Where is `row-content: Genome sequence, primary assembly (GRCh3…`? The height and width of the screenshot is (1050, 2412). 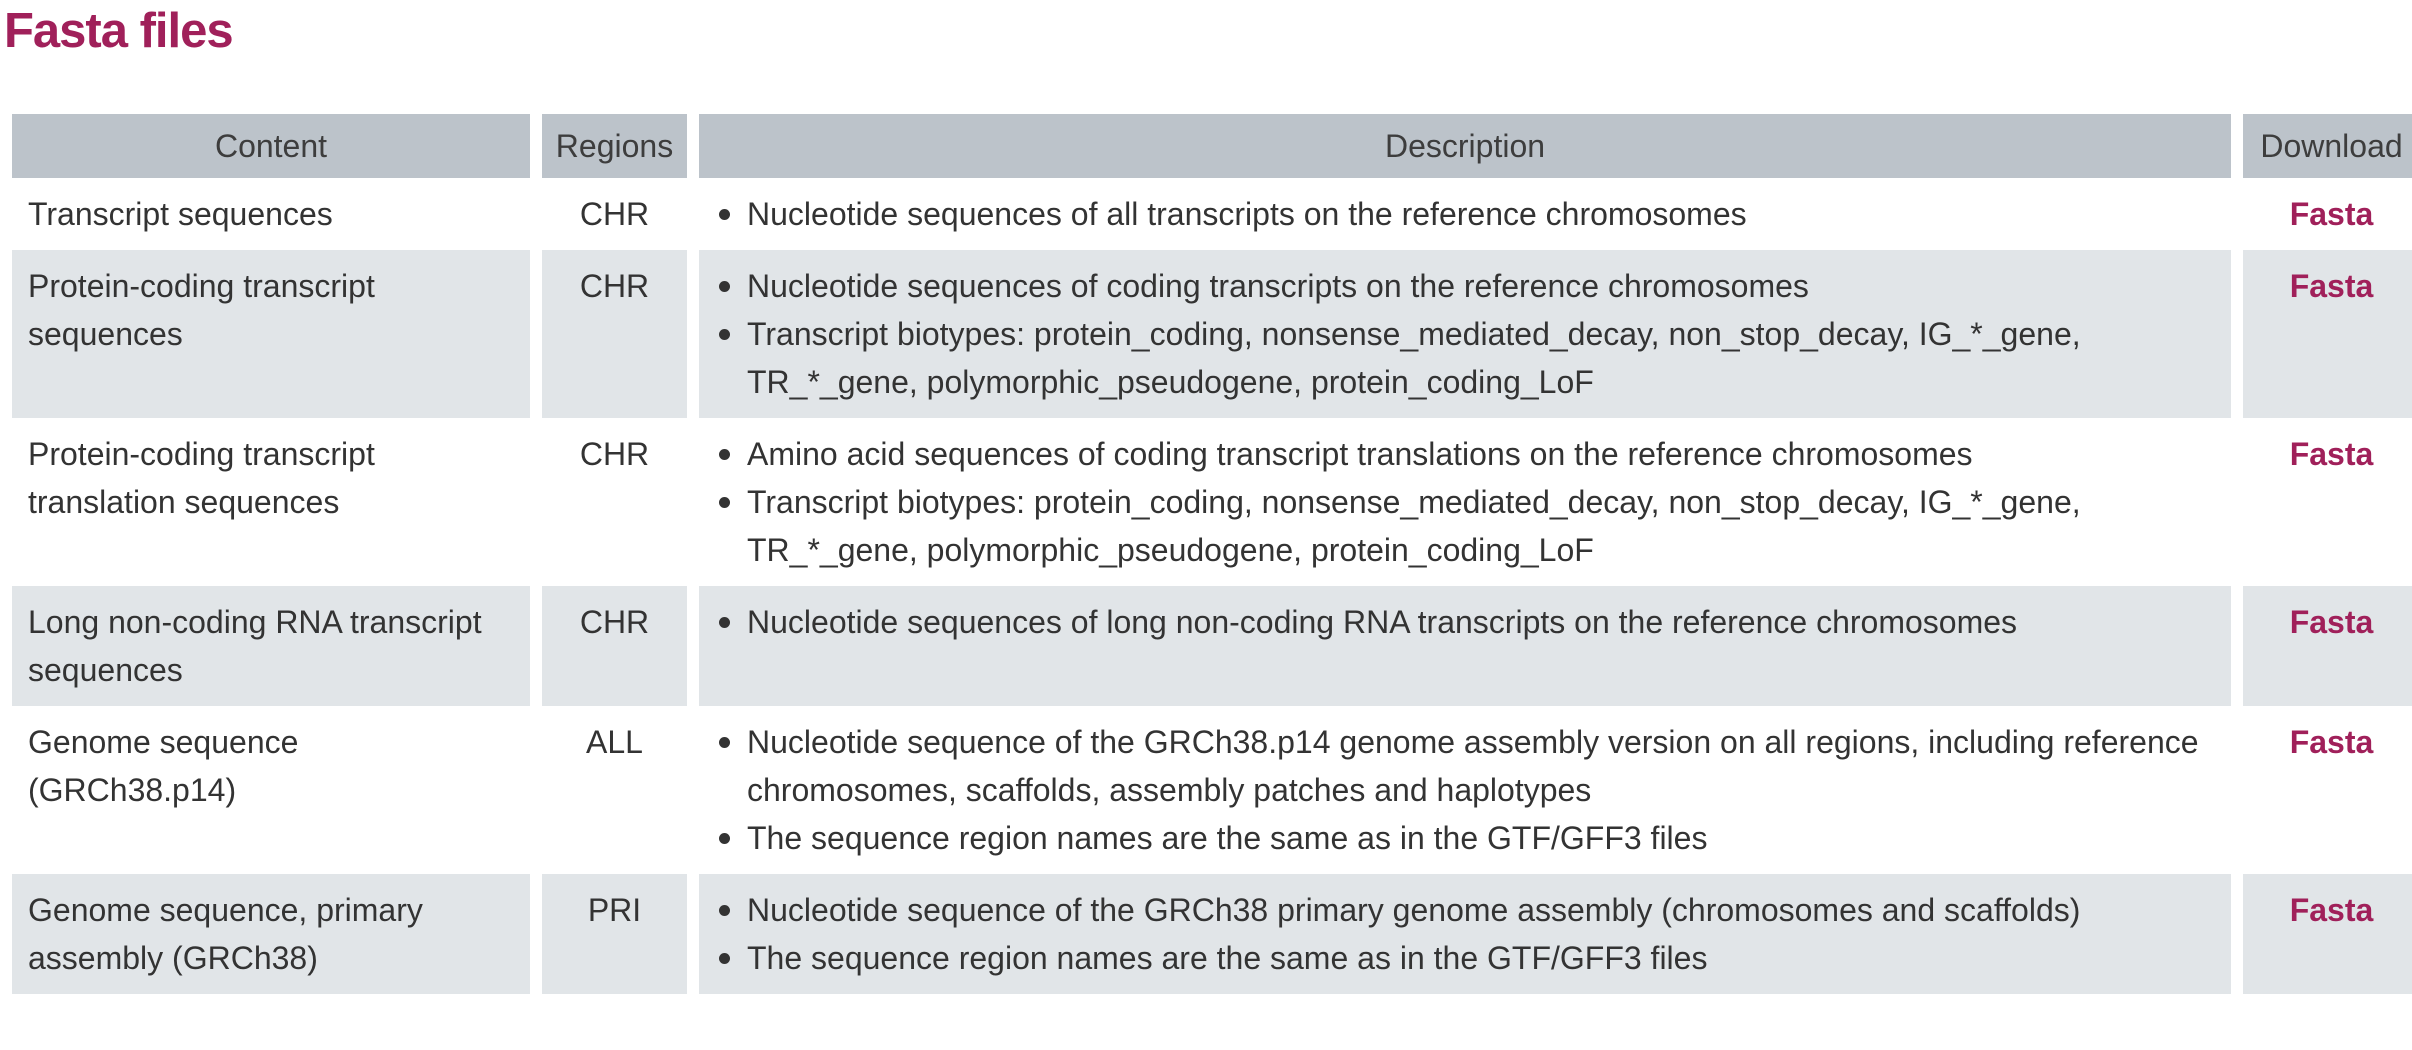 row-content: Genome sequence, primary assembly (GRCh3… is located at coordinates (271, 934).